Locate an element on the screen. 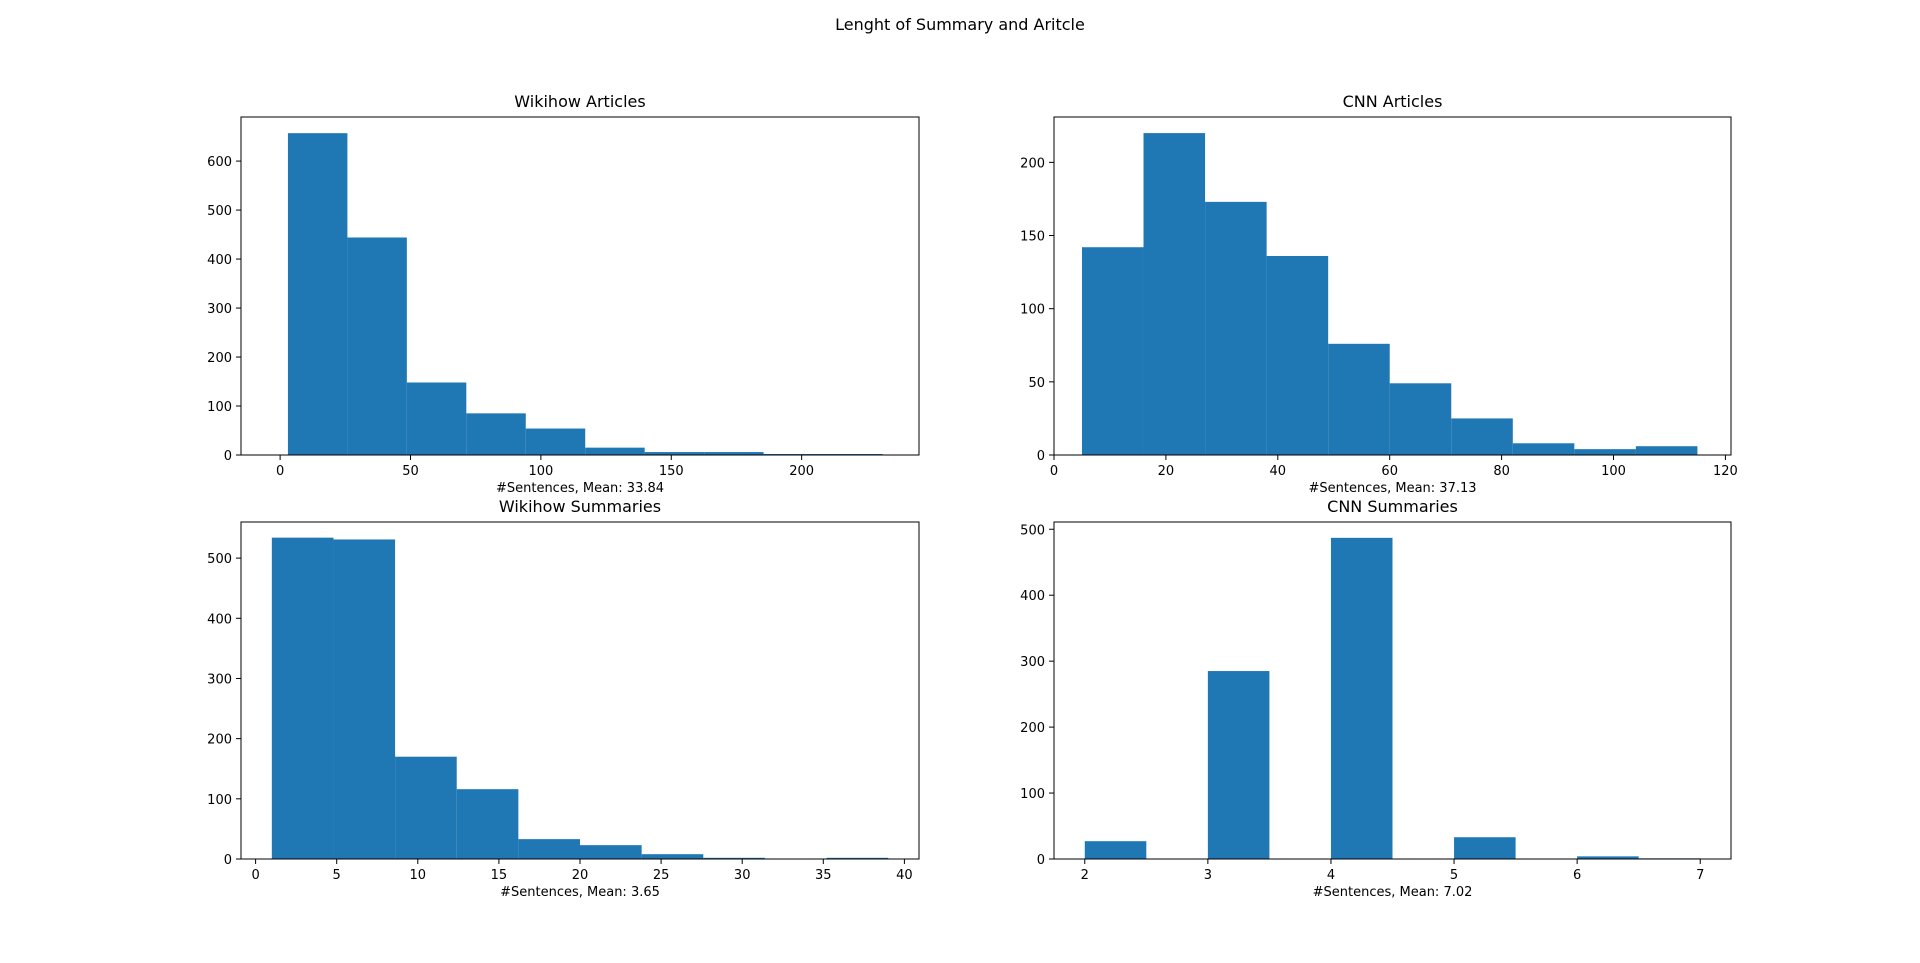 This screenshot has width=1920, height=963. x-tick-label: 7 is located at coordinates (1700, 875).